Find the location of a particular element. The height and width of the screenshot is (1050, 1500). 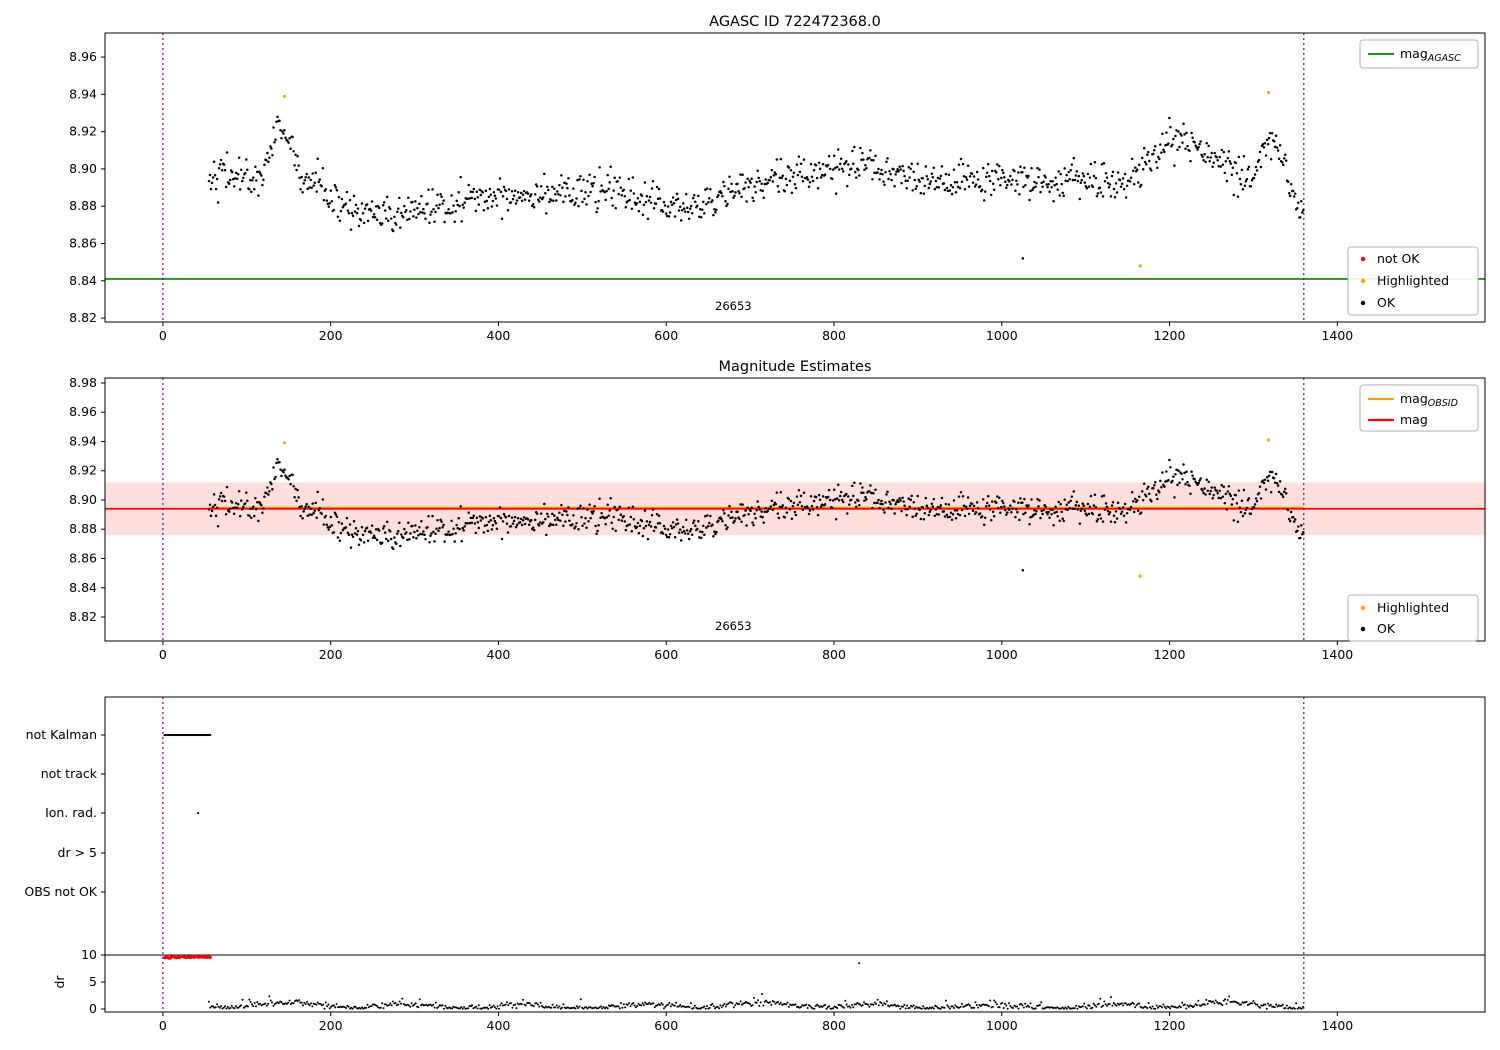

dr-clipped-scatter is located at coordinates (187, 957).